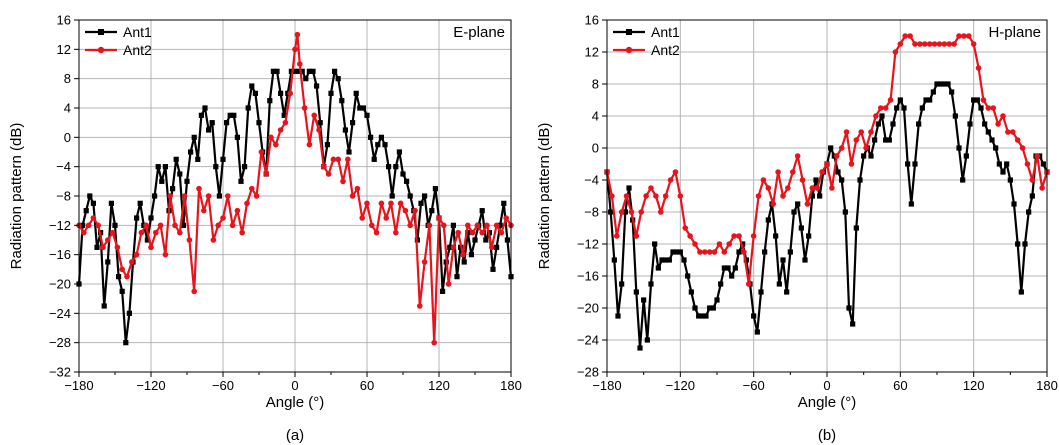 The height and width of the screenshot is (445, 1059). What do you see at coordinates (67, 108) in the screenshot?
I see `y-tick-label: 4` at bounding box center [67, 108].